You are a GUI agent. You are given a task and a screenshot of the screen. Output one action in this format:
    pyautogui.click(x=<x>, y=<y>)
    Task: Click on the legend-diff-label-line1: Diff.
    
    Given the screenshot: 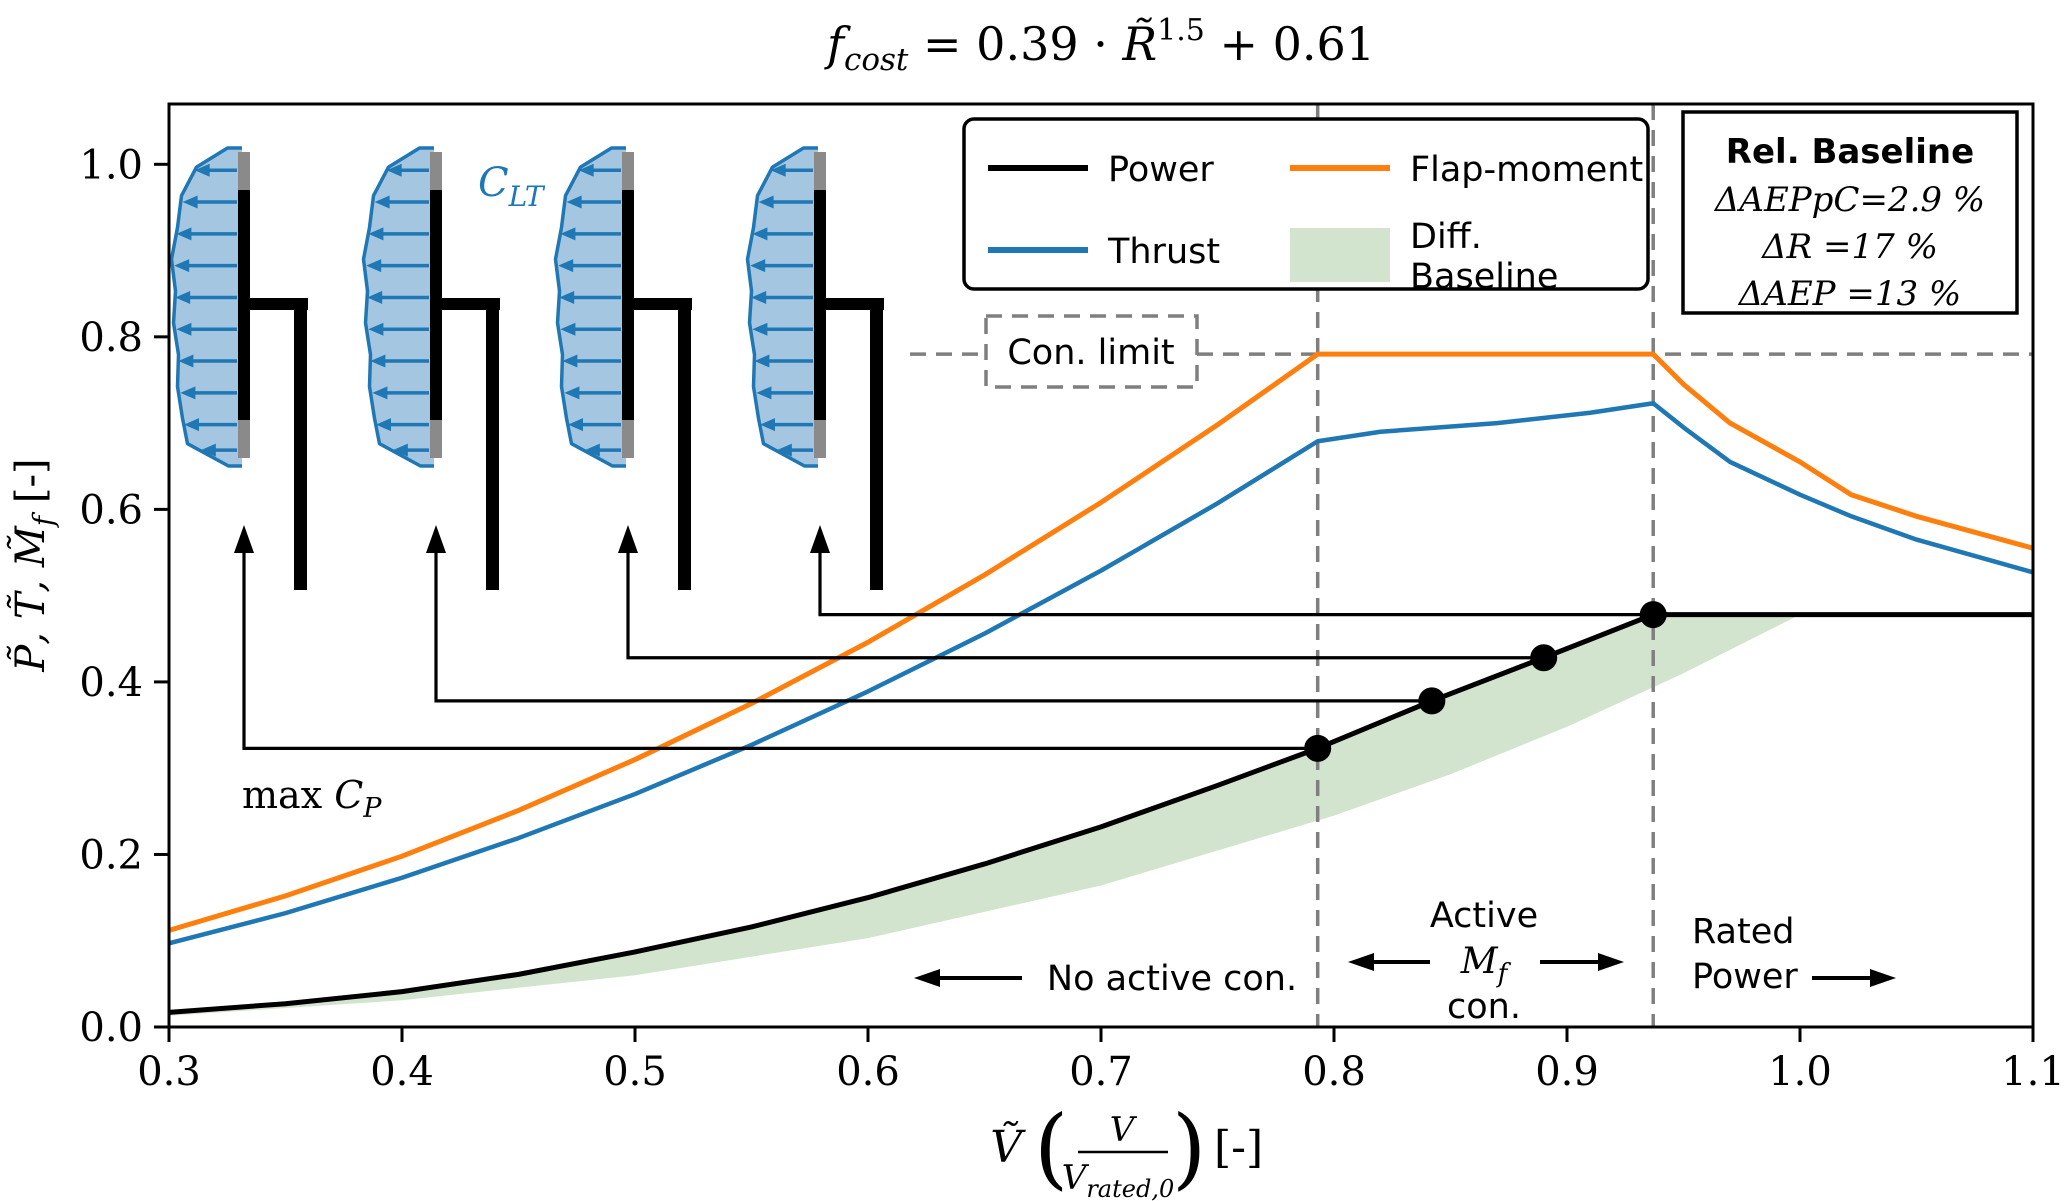 What is the action you would take?
    pyautogui.click(x=1446, y=237)
    